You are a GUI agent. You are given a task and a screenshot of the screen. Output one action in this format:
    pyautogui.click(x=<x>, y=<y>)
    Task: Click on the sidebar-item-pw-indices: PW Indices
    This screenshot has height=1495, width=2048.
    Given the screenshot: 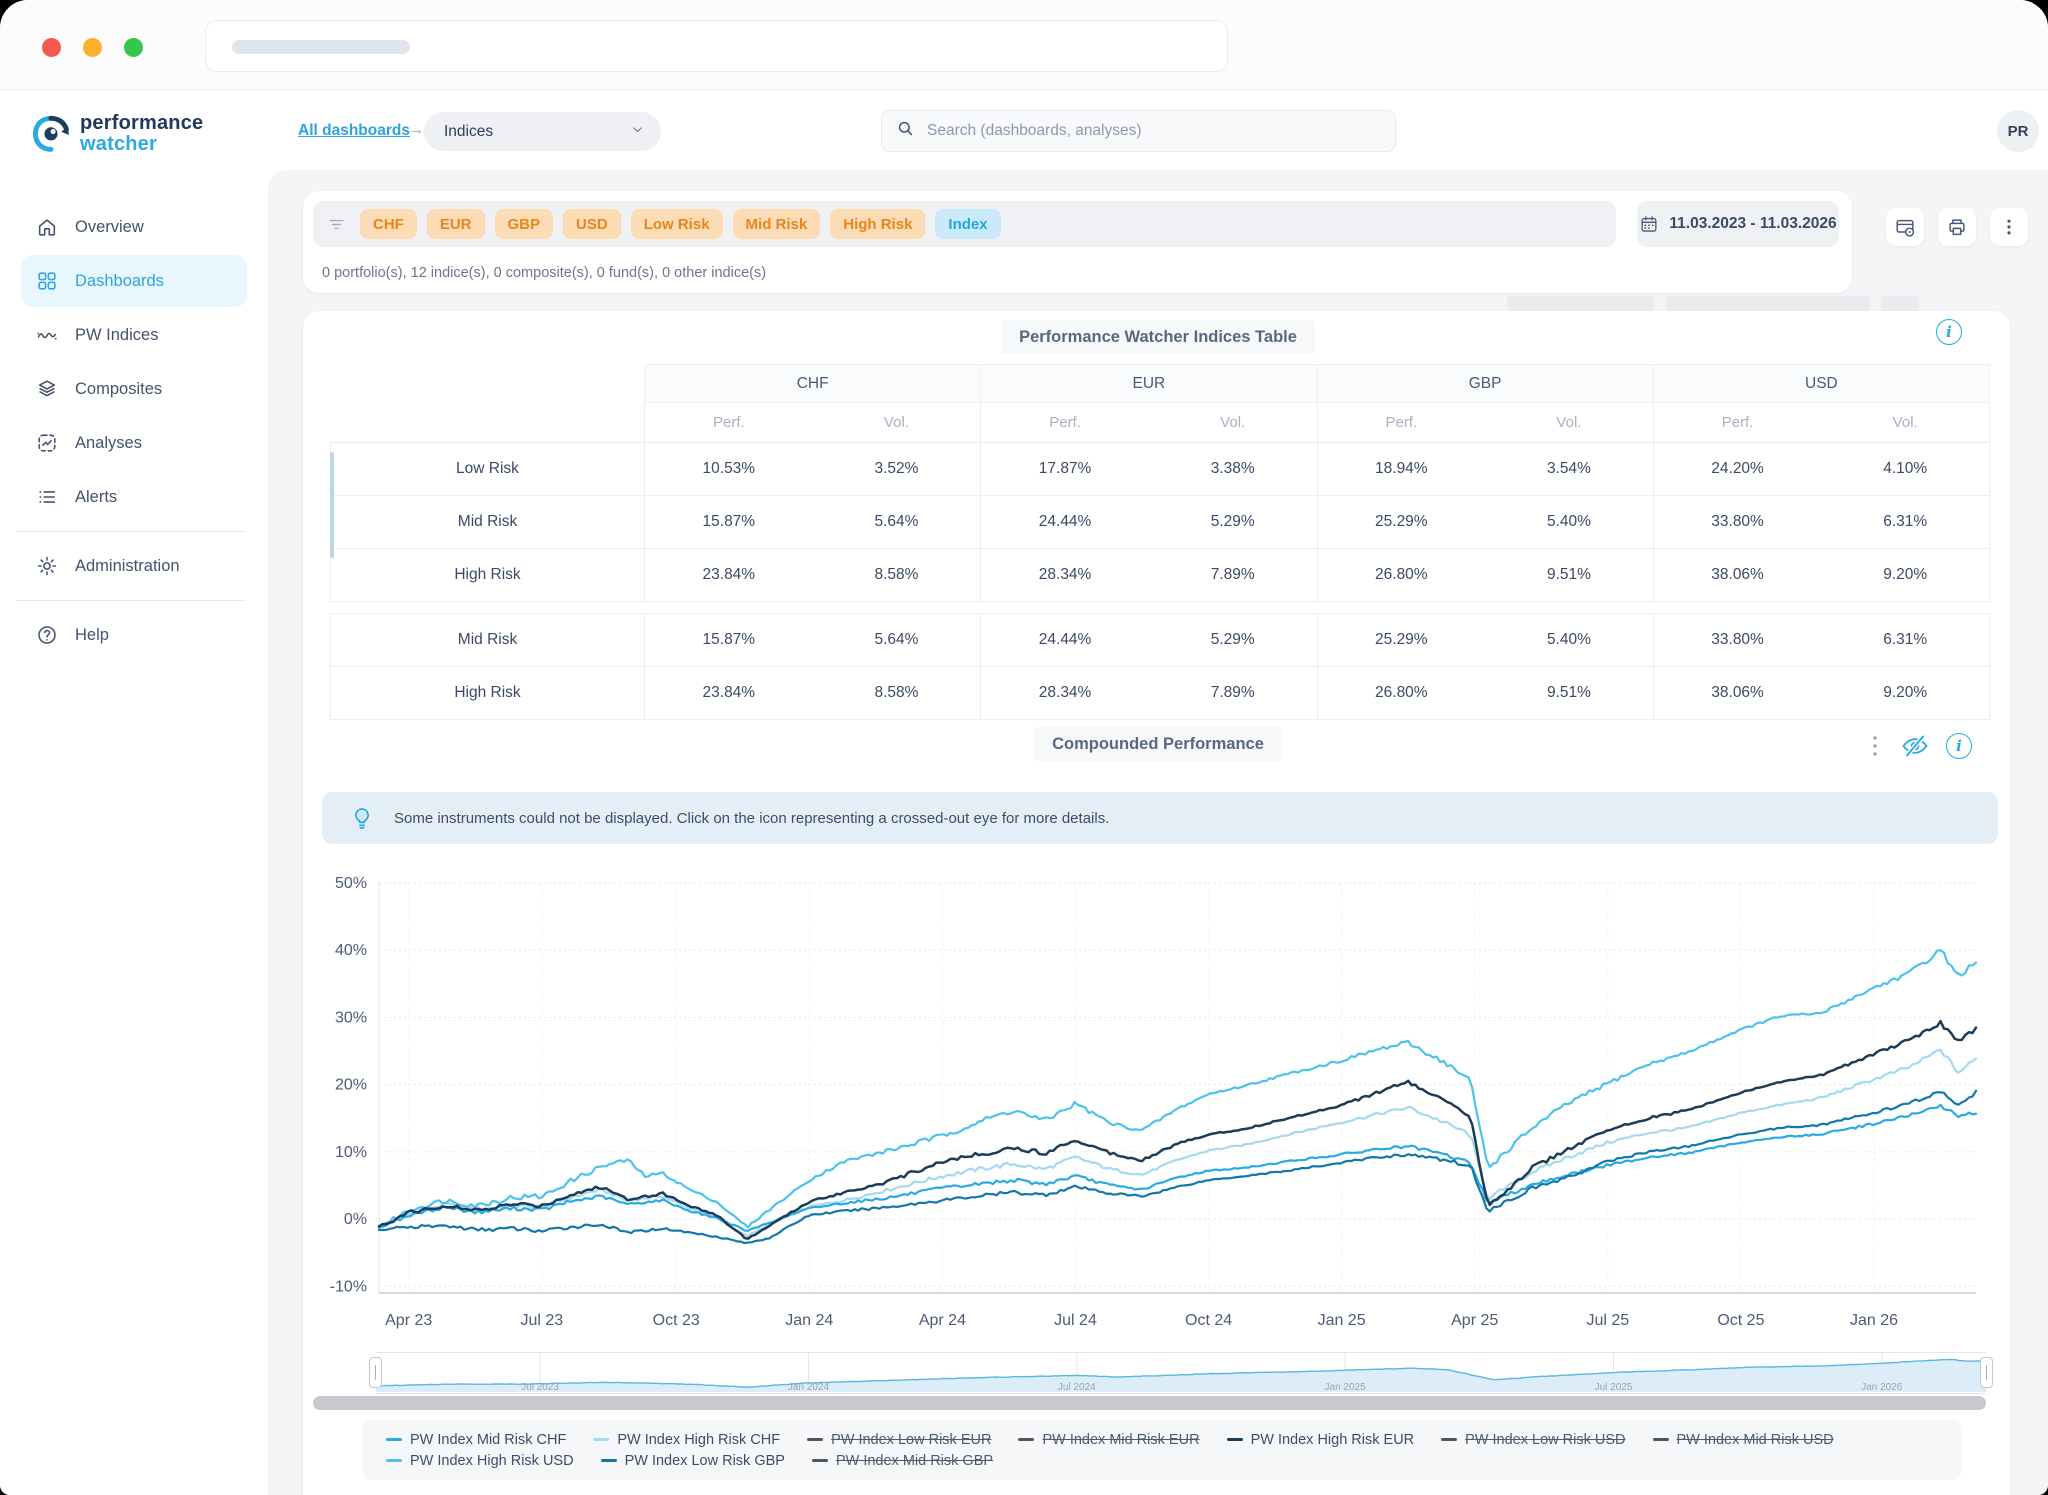 What is the action you would take?
    pyautogui.click(x=134, y=335)
    